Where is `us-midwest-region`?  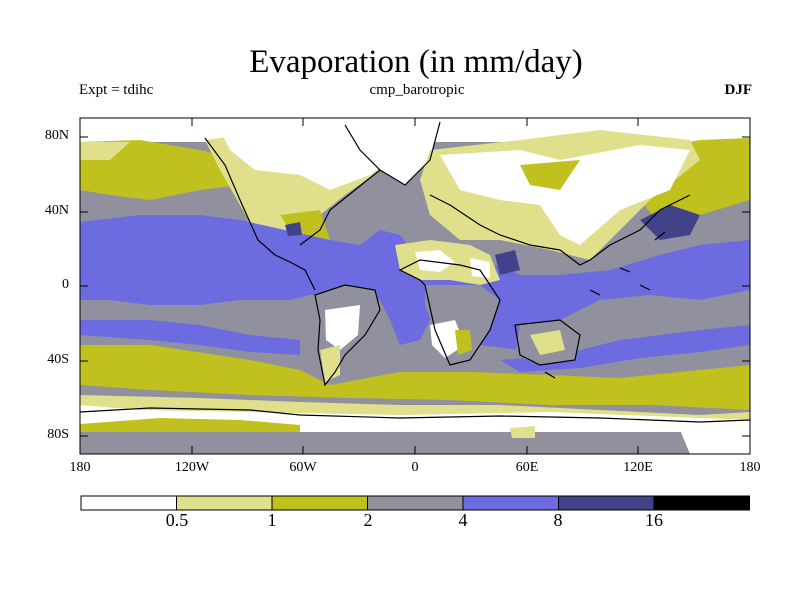
us-midwest-region is located at coordinates (305, 227).